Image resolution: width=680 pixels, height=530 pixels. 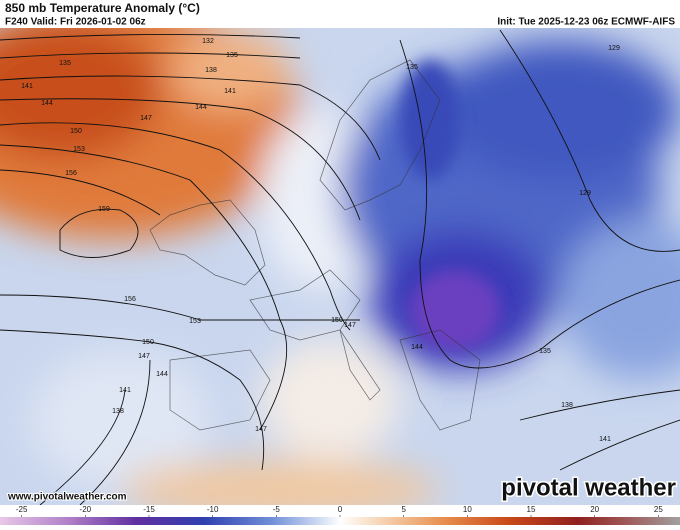 I want to click on contour-label: 159, so click(x=104, y=209).